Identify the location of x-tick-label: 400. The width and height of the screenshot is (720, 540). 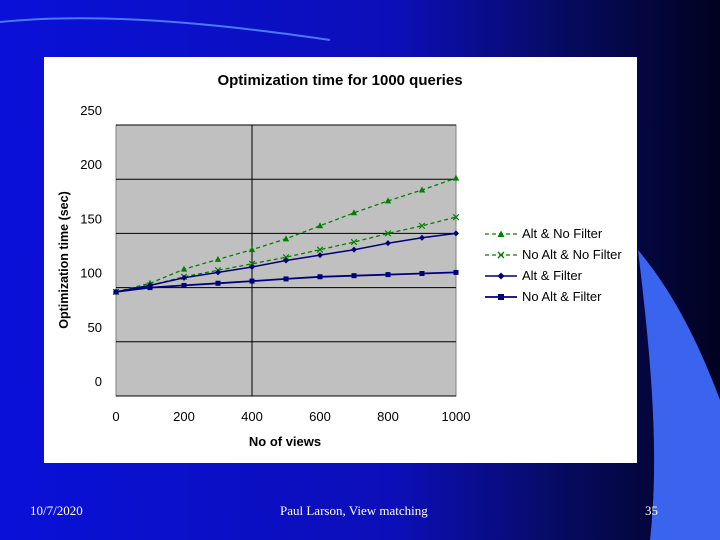
(252, 416).